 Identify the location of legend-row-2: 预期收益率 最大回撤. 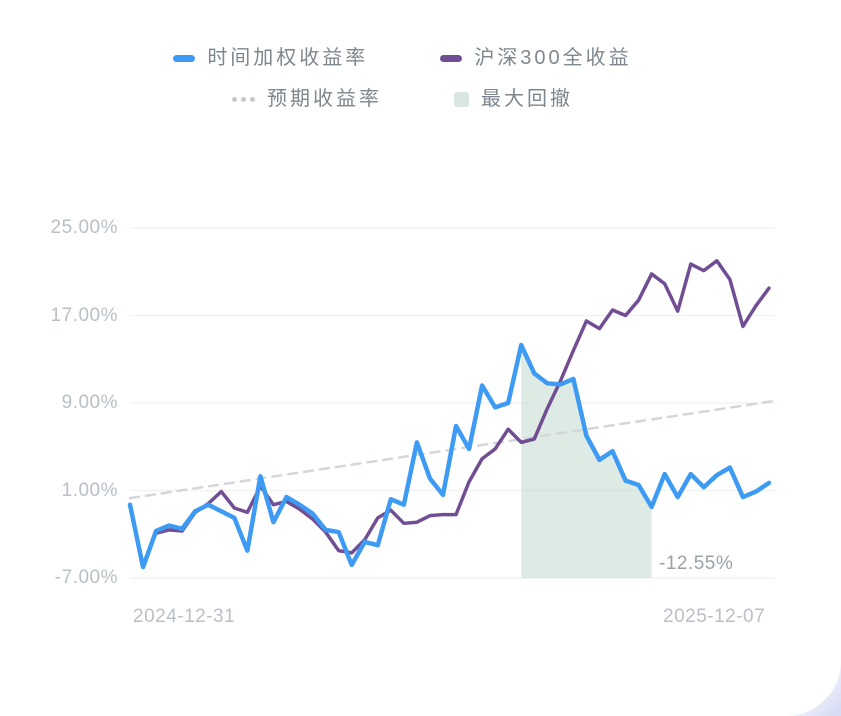
(402, 99).